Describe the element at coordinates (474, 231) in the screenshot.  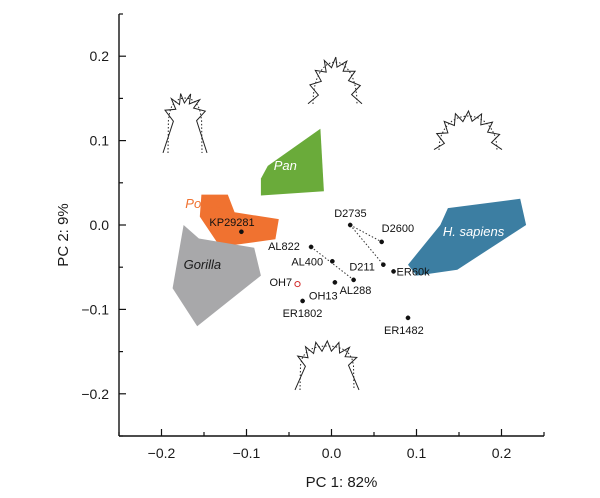
I see `group-label: H. sapiens` at that location.